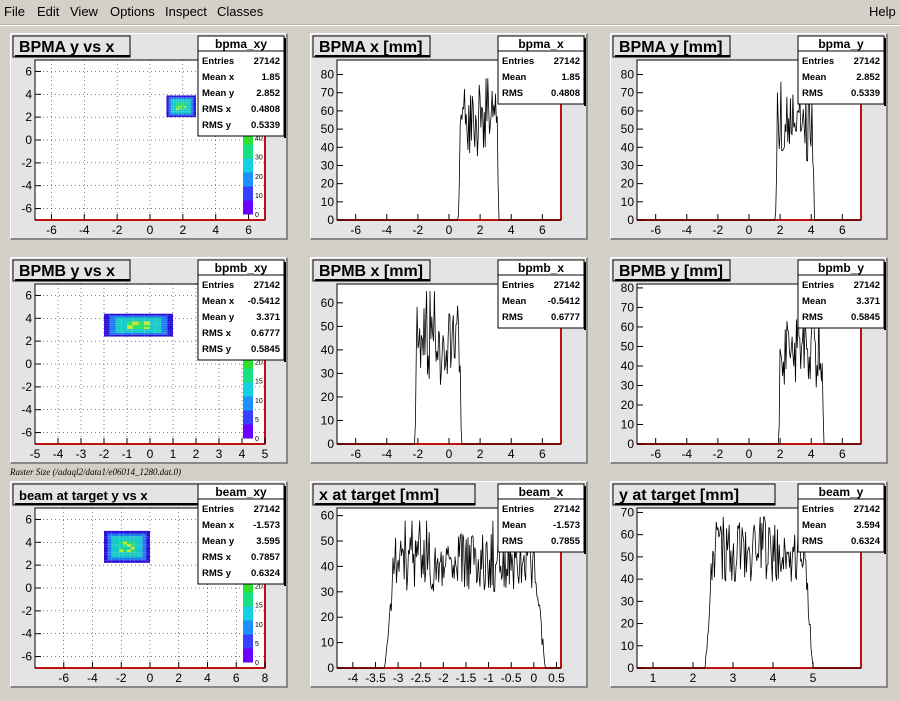 Image resolution: width=900 pixels, height=701 pixels. What do you see at coordinates (355, 230) in the screenshot?
I see `x-tick-label: -6` at bounding box center [355, 230].